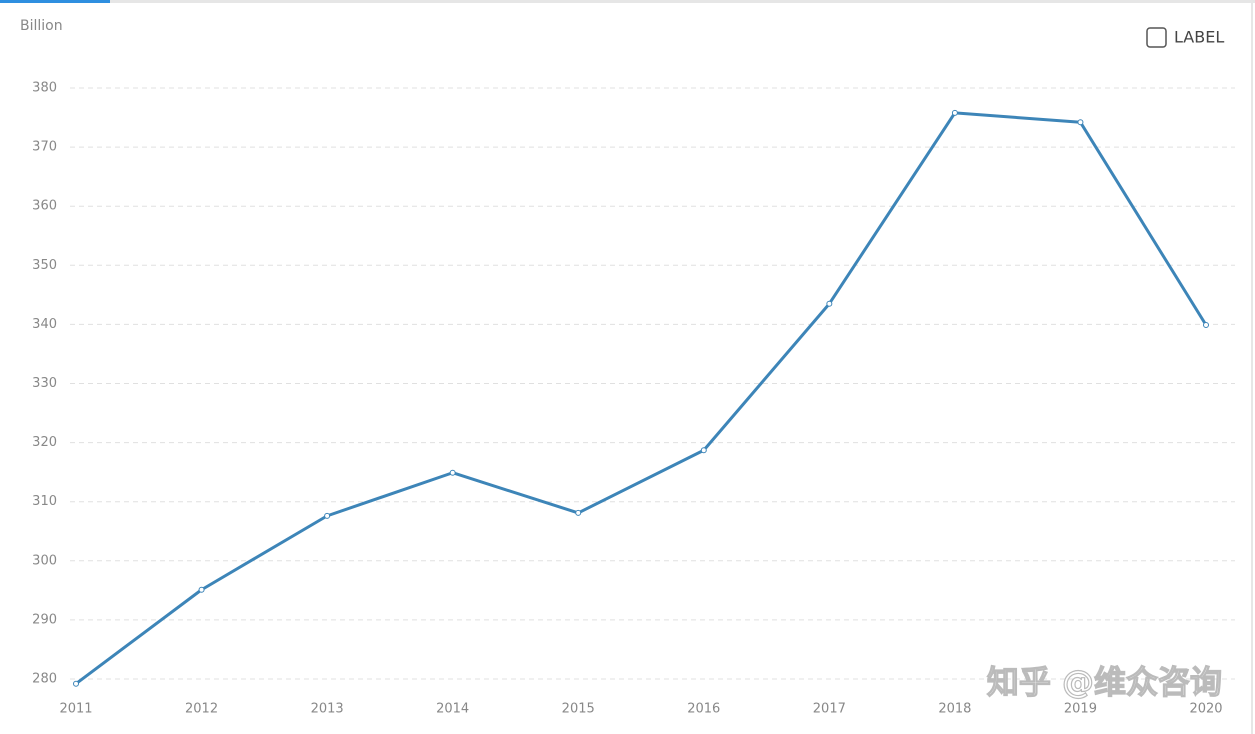 This screenshot has height=734, width=1255. I want to click on x-tick-label: 2011, so click(75, 709).